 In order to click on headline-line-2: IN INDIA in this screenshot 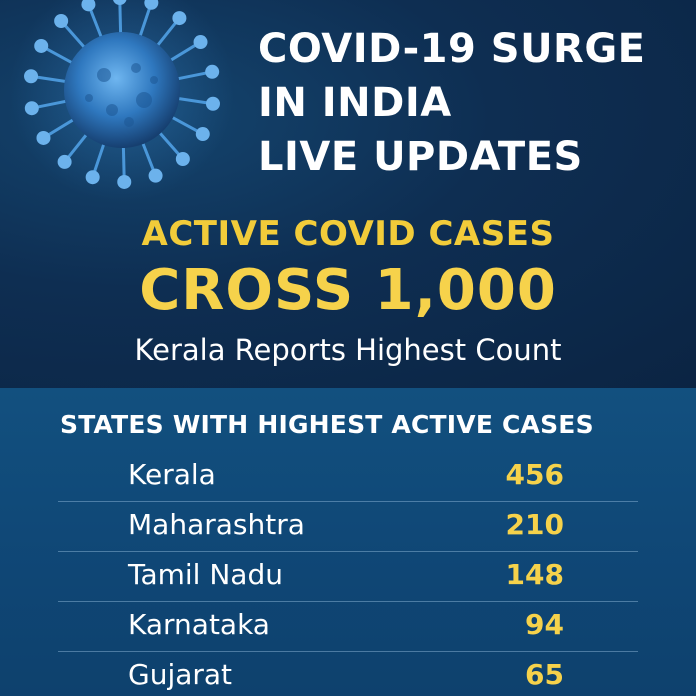, I will do `click(355, 103)`.